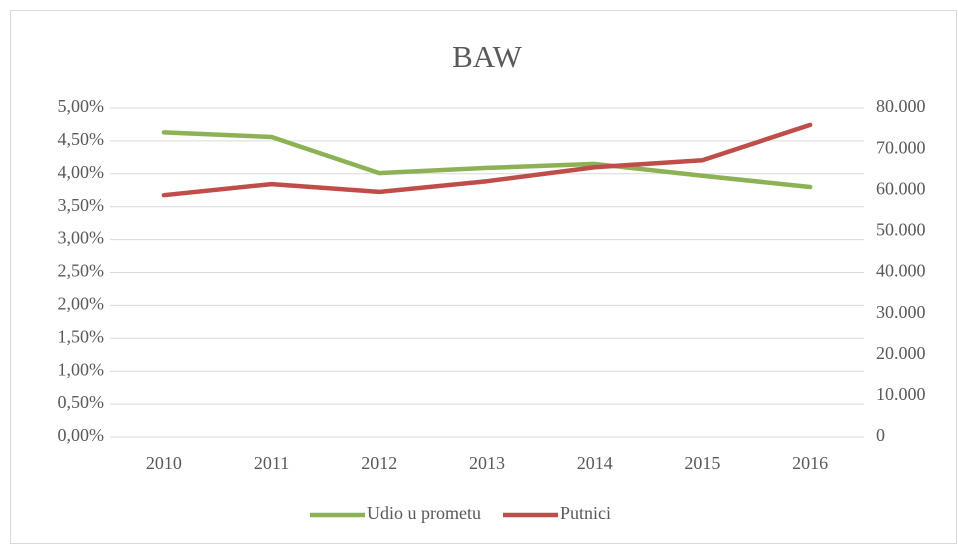 Image resolution: width=958 pixels, height=545 pixels. I want to click on y-tick-label: 0,50%, so click(81, 402).